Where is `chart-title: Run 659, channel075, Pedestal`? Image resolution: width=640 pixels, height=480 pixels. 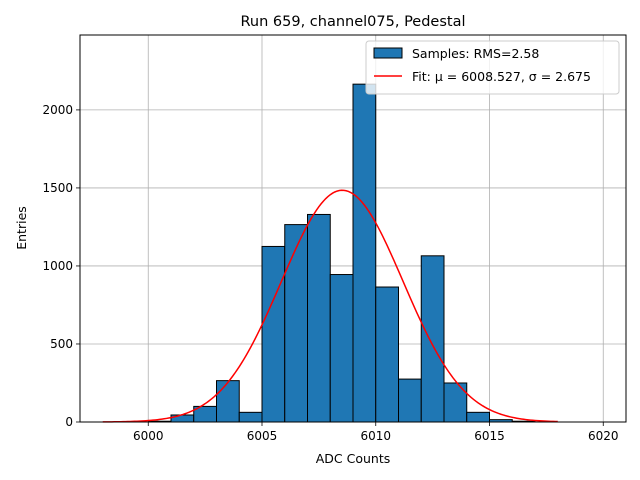
chart-title: Run 659, channel075, Pedestal is located at coordinates (352, 22).